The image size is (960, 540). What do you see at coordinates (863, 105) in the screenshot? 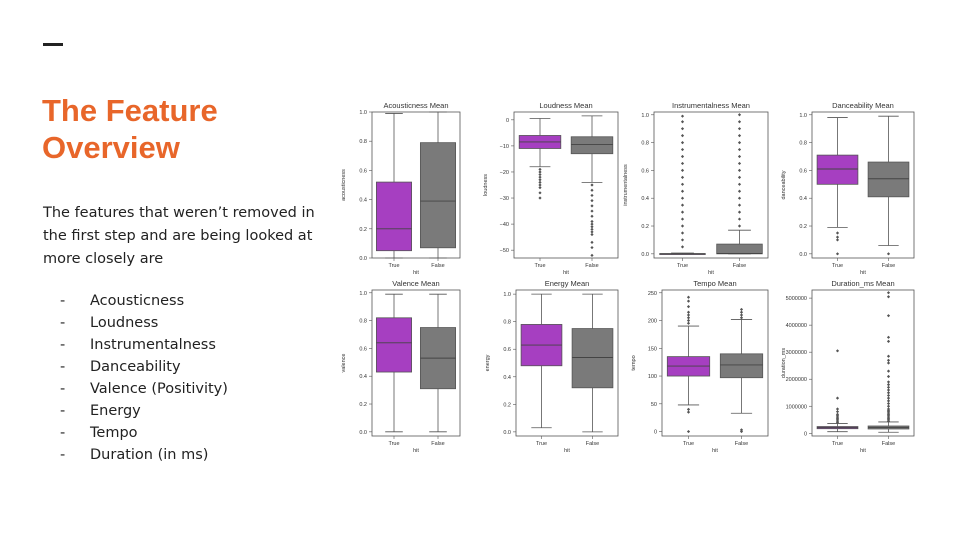
I see `chart-title: Danceability Mean` at bounding box center [863, 105].